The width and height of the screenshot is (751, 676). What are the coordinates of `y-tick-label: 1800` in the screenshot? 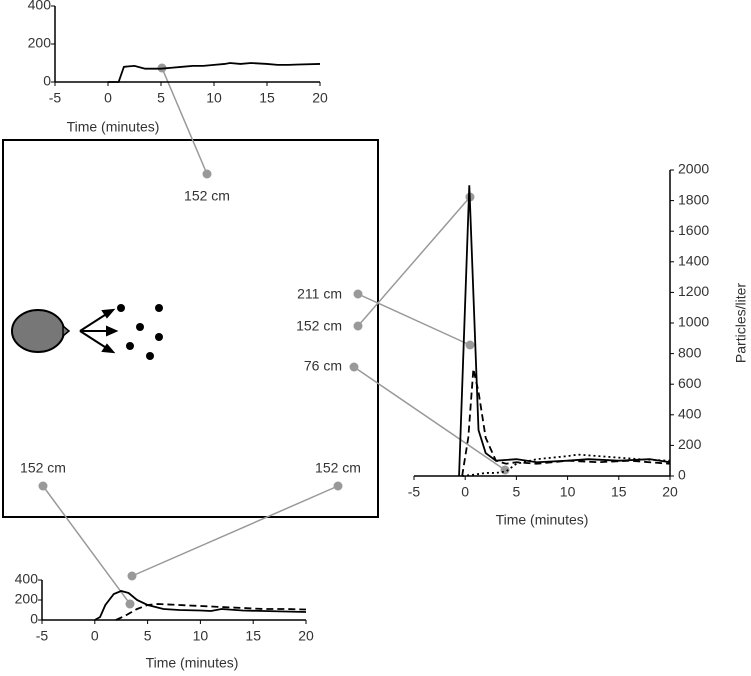 It's located at (693, 199).